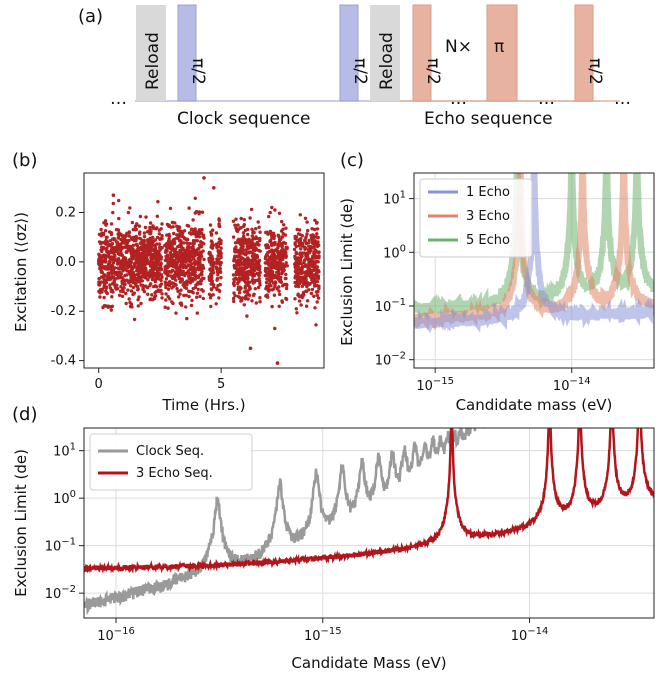 This screenshot has width=660, height=675. Describe the element at coordinates (433, 71) in the screenshot. I see `half-pi-label: π/2` at that location.